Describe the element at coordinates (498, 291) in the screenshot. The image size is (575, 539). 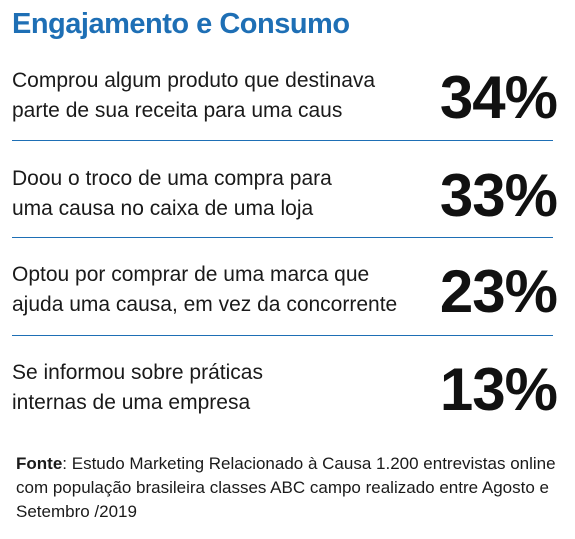
I see `stat-value-3: 23%` at that location.